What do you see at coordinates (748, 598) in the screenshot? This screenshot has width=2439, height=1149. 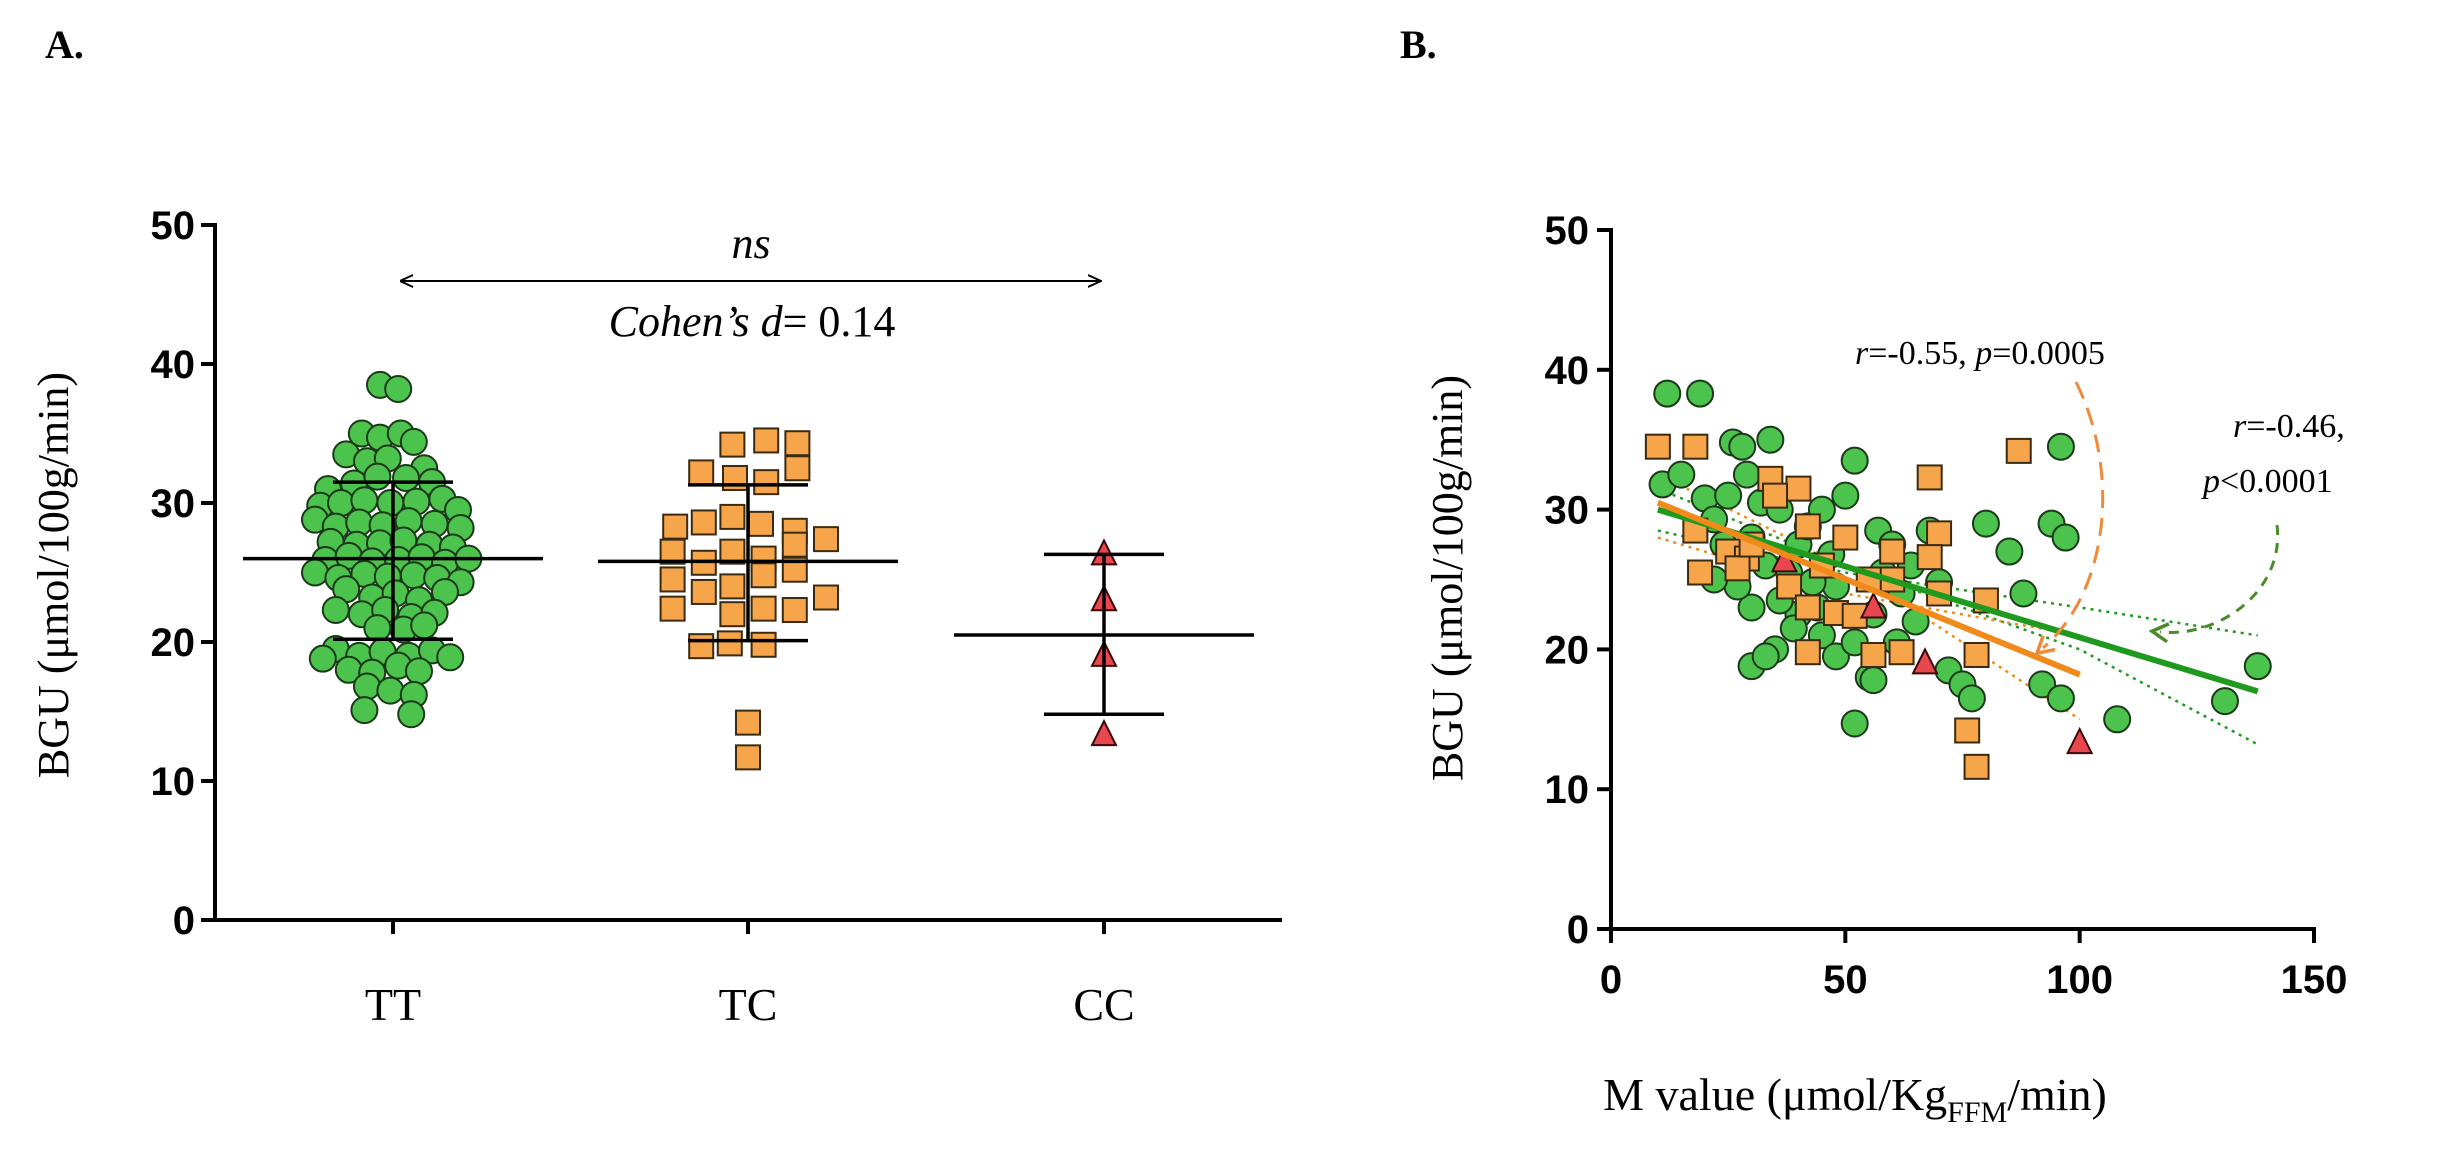 I see `panel-a-mean-sd-bars` at bounding box center [748, 598].